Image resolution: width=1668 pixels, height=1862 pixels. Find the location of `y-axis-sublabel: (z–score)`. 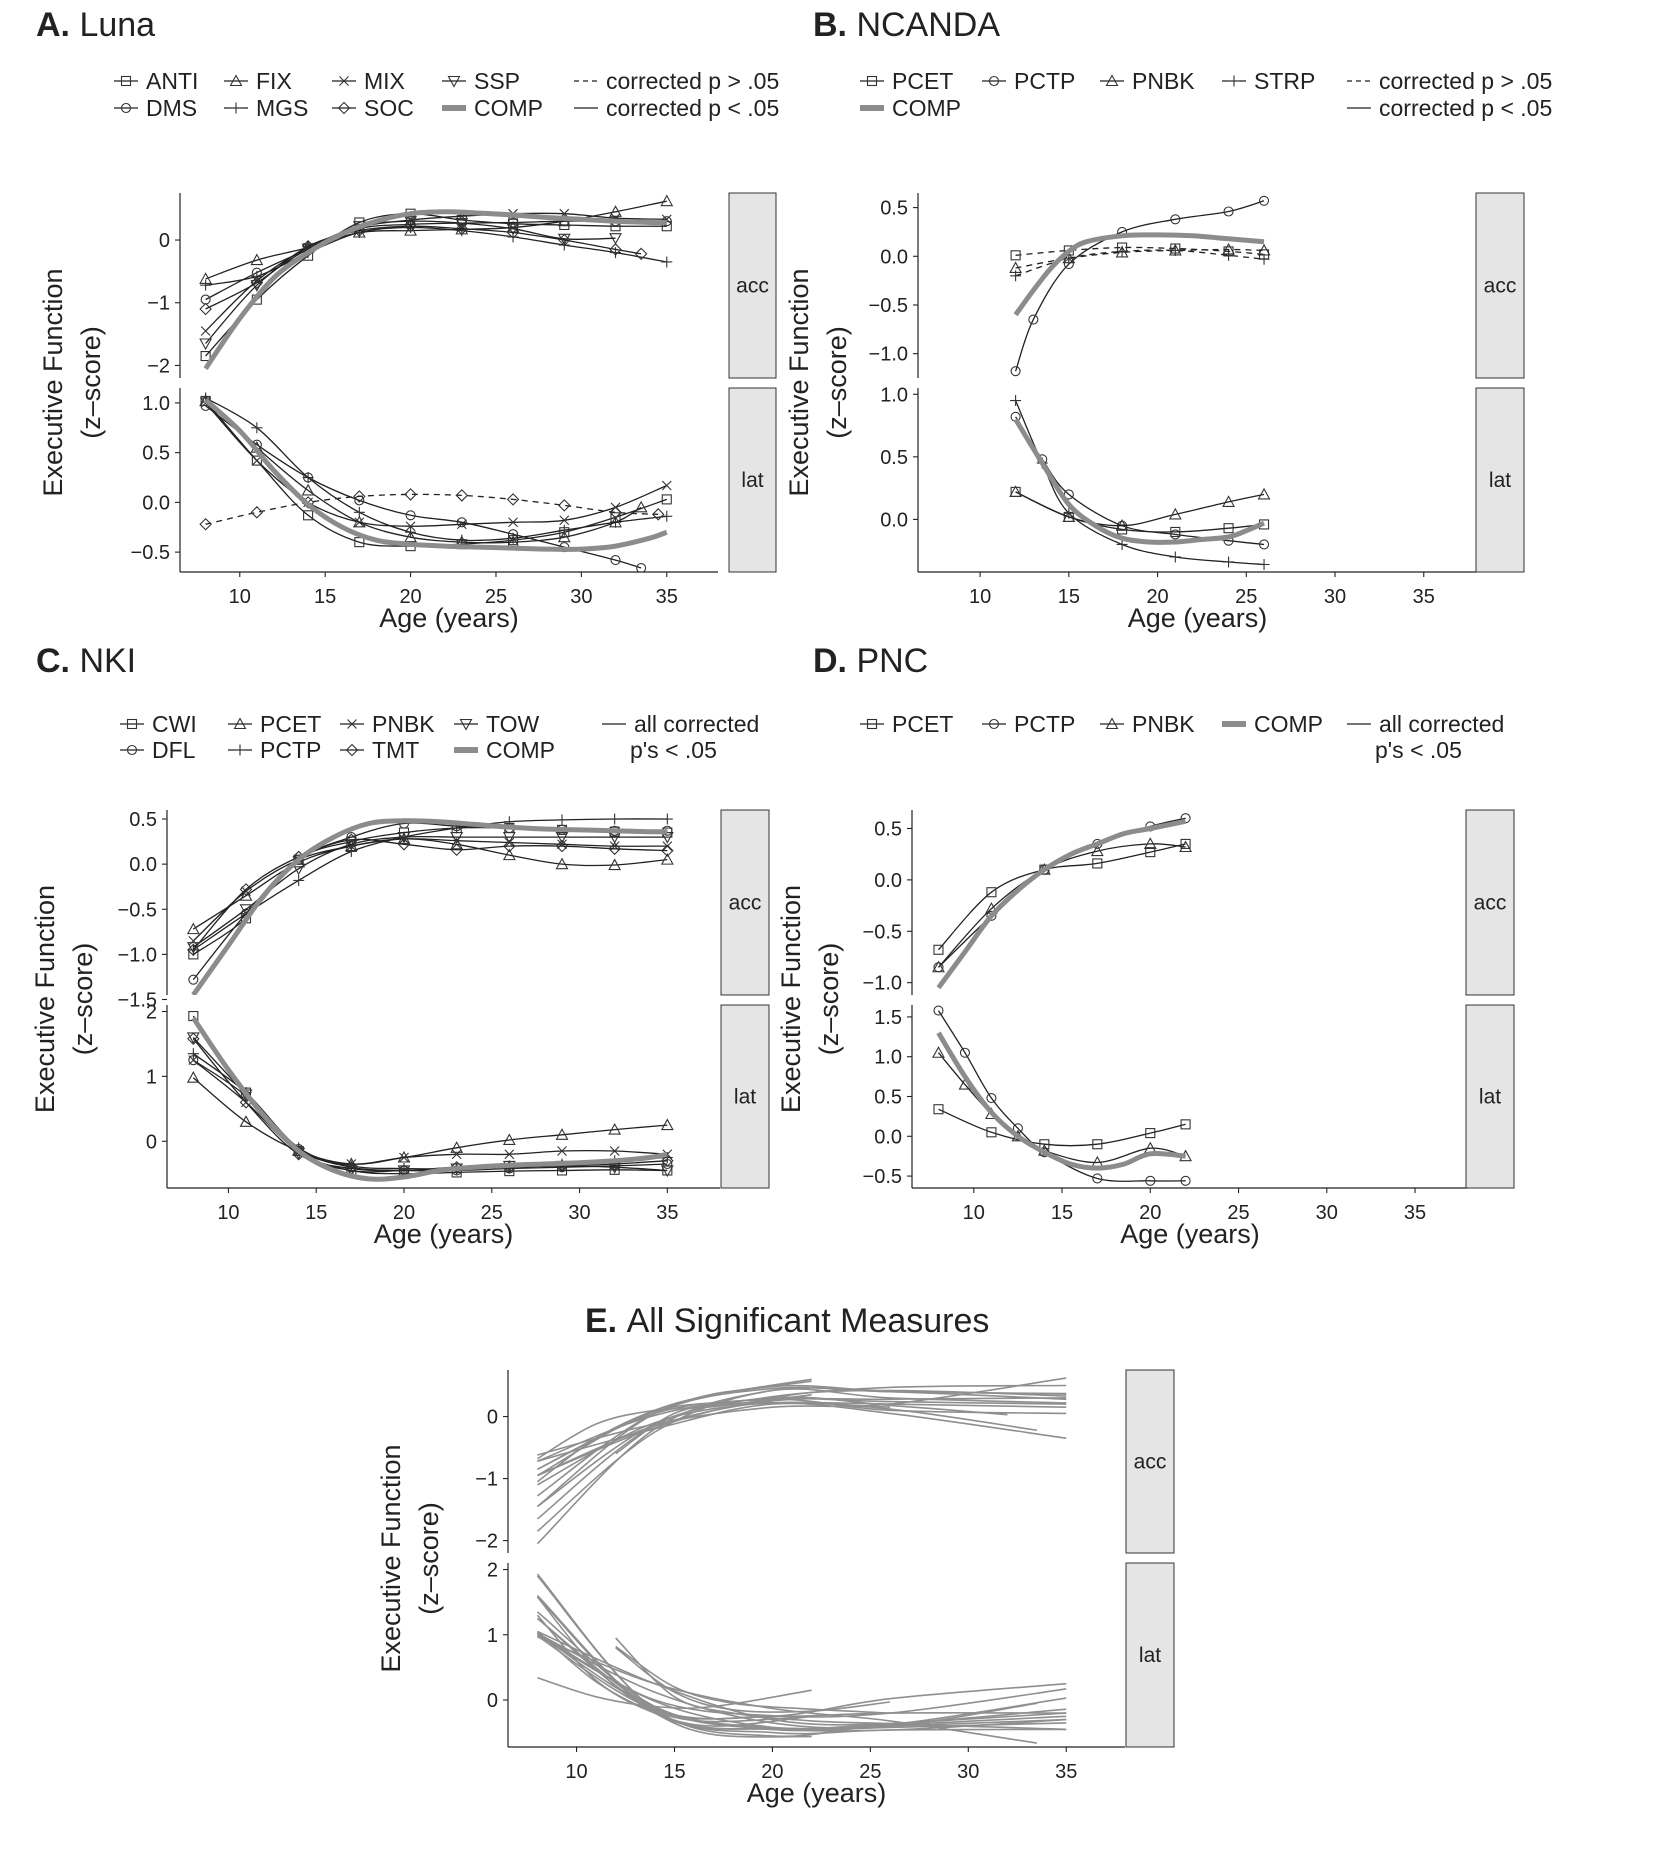

y-axis-sublabel: (z–score) is located at coordinates (837, 382).